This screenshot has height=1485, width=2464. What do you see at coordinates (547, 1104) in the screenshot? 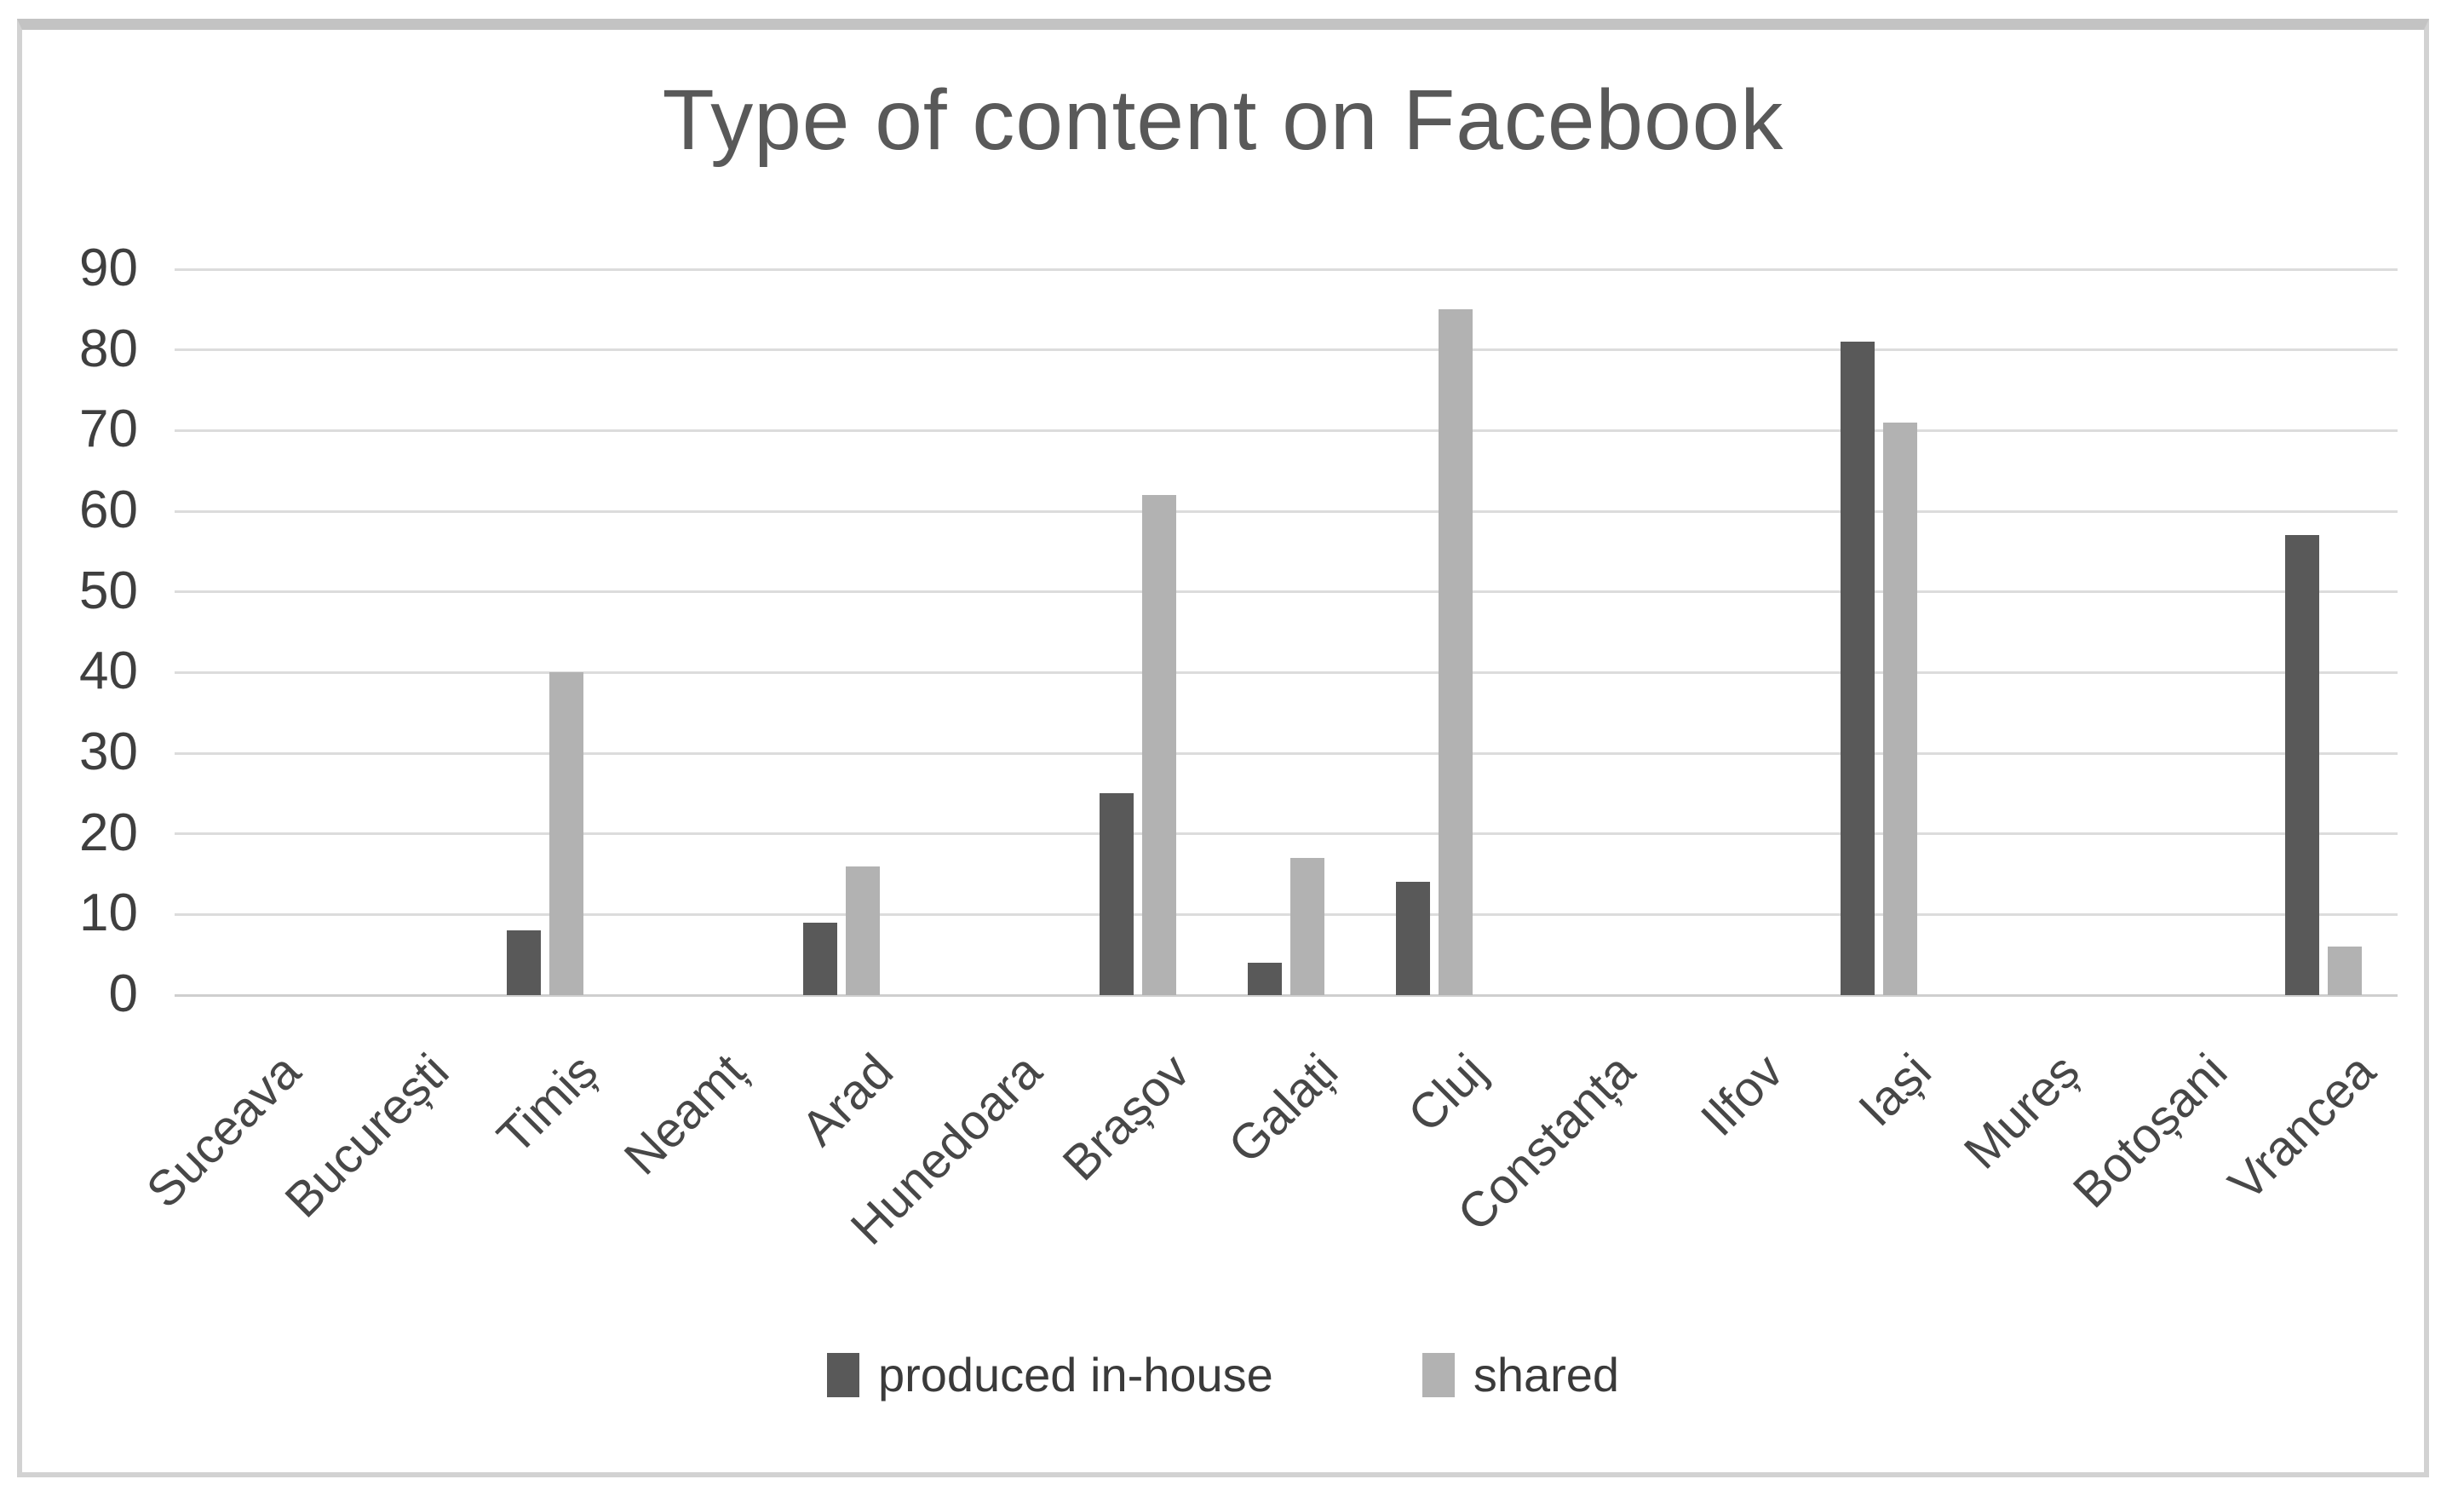
I see `x-tick-label-timis: Timiș` at bounding box center [547, 1104].